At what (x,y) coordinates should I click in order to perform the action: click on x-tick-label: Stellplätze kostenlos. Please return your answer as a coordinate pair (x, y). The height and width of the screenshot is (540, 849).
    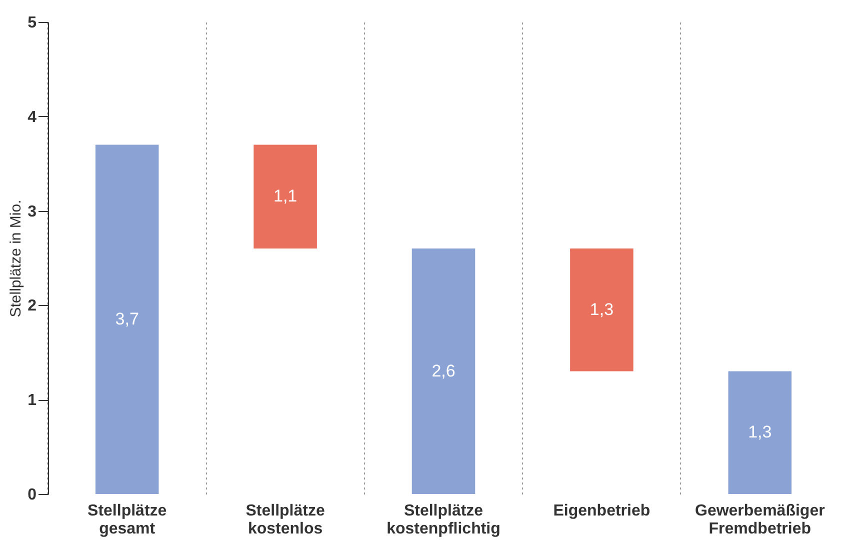
    Looking at the image, I should click on (285, 520).